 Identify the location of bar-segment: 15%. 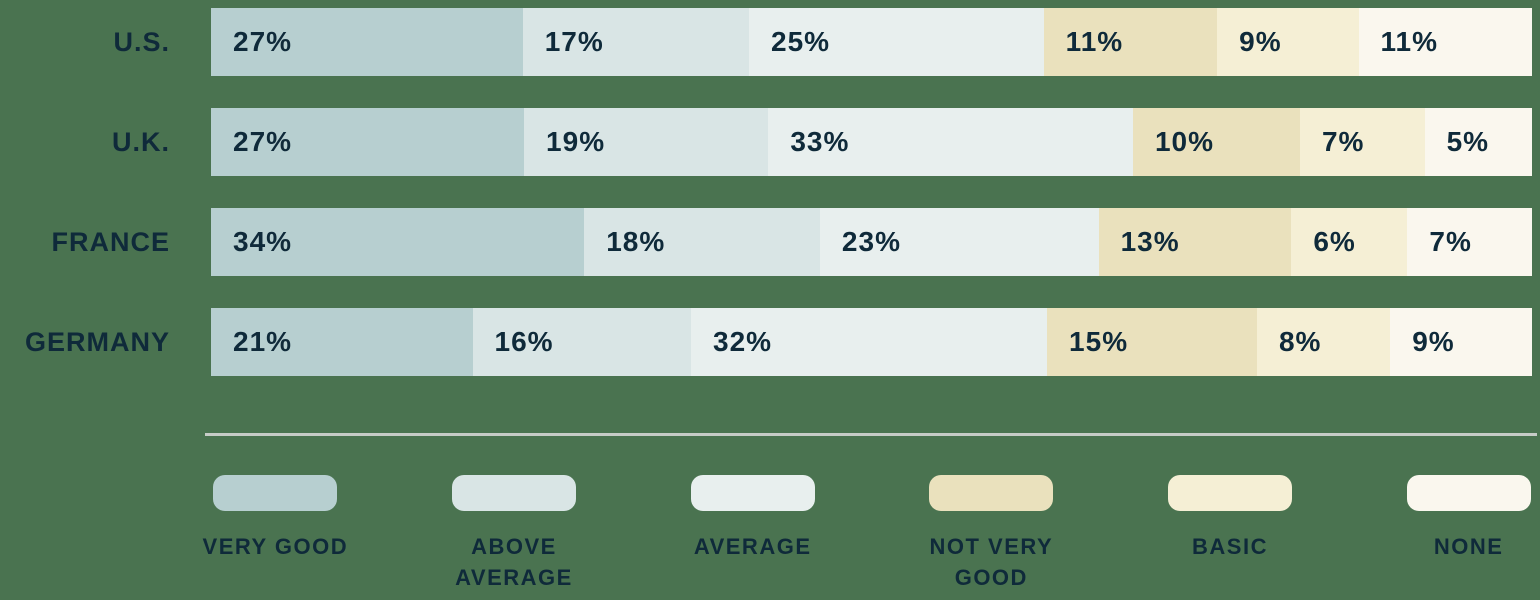
(1152, 342).